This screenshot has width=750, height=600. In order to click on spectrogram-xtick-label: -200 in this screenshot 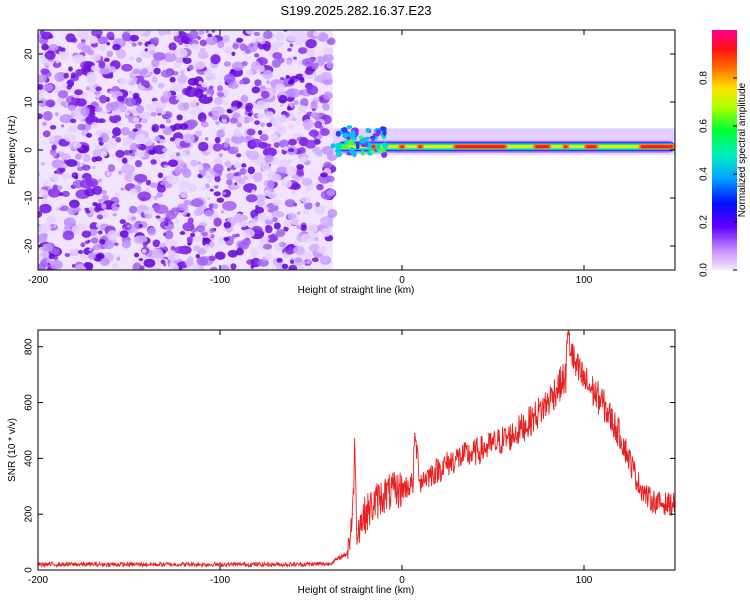, I will do `click(38, 280)`.